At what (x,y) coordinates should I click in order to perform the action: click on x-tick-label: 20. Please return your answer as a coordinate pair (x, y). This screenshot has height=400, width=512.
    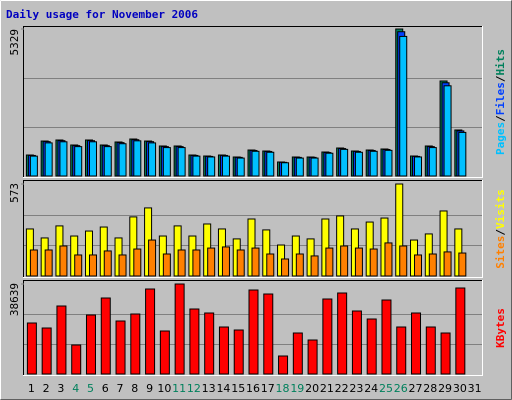
    Looking at the image, I should click on (312, 388).